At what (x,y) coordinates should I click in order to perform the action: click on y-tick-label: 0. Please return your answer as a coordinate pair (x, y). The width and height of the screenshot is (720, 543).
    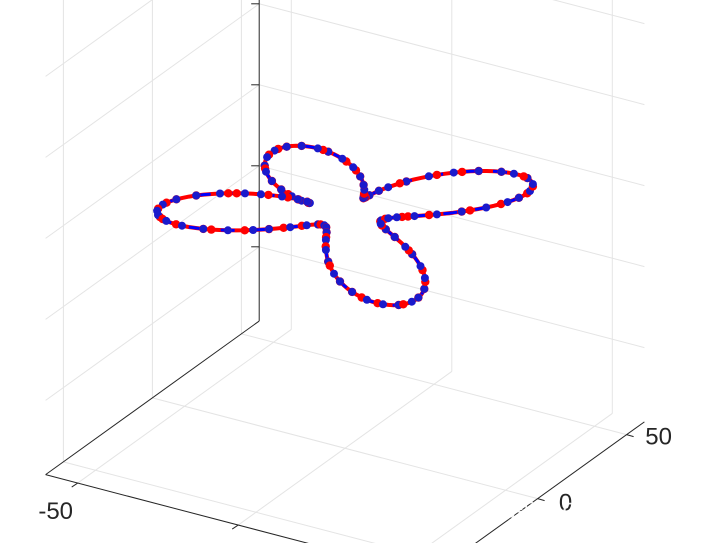
    Looking at the image, I should click on (565, 503).